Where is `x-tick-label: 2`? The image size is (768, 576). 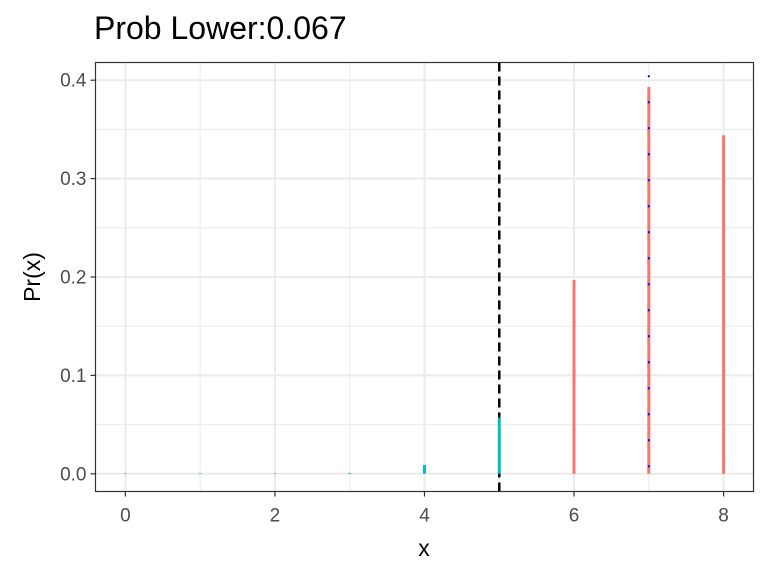 x-tick-label: 2 is located at coordinates (275, 516).